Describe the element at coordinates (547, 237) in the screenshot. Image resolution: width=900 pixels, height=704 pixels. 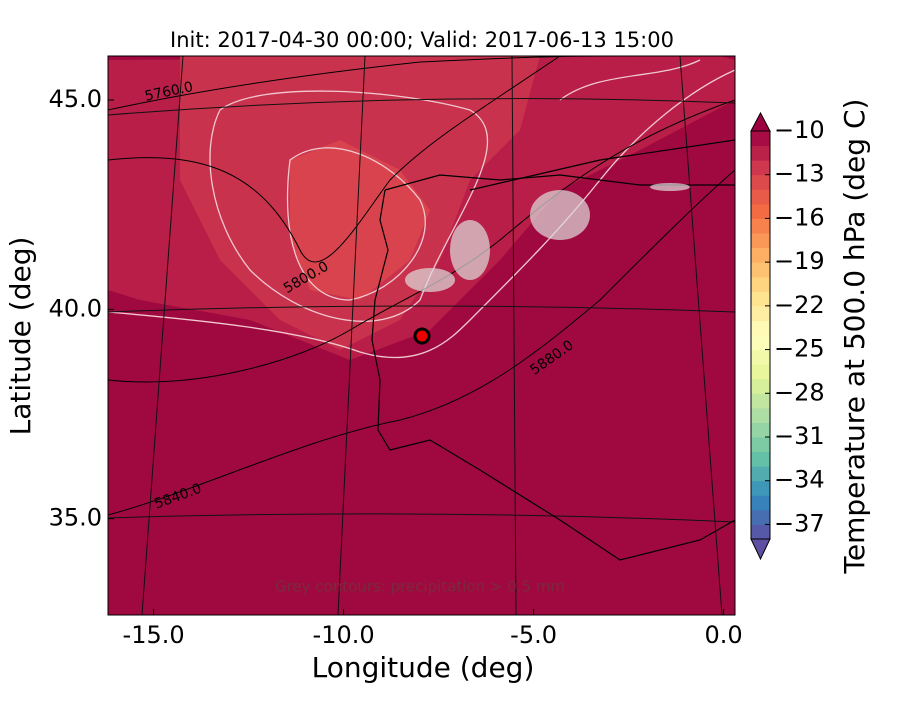
I see `precipitation` at that location.